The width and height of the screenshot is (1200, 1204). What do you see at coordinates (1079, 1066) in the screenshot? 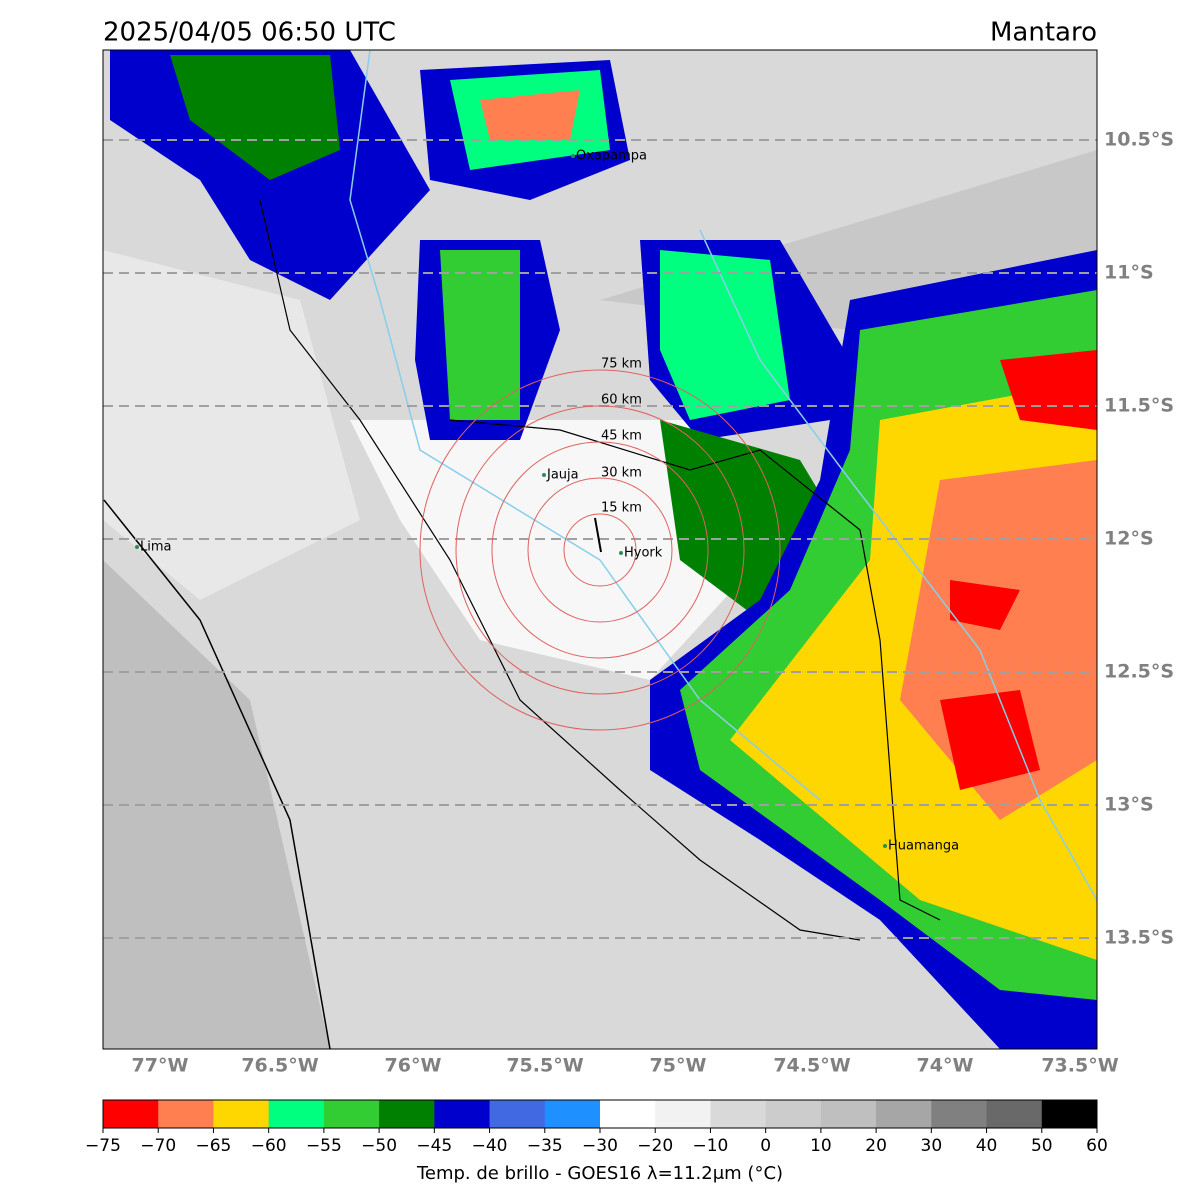
I see `lon-label: 73.5°W` at bounding box center [1079, 1066].